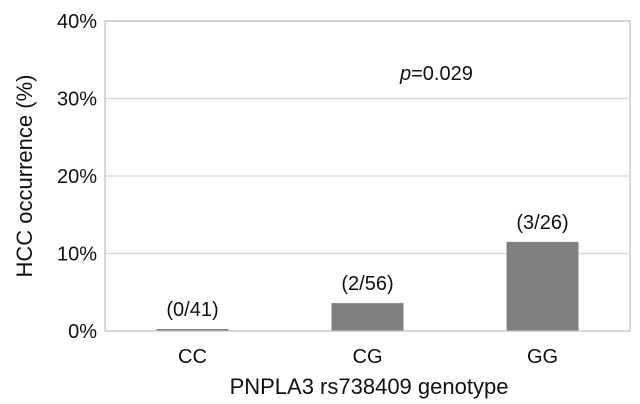 This screenshot has width=640, height=404. I want to click on p-value-symbol: p, so click(405, 74).